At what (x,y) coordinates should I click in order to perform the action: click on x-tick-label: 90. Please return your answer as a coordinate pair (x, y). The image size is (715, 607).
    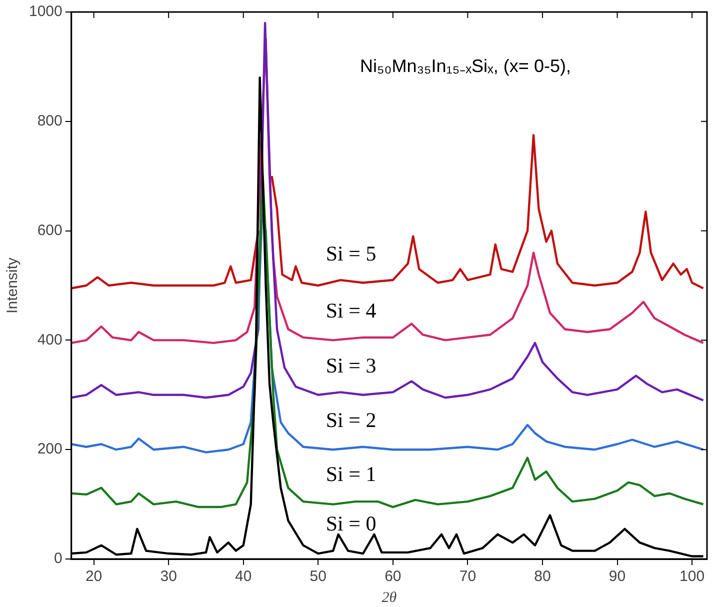
    Looking at the image, I should click on (617, 577).